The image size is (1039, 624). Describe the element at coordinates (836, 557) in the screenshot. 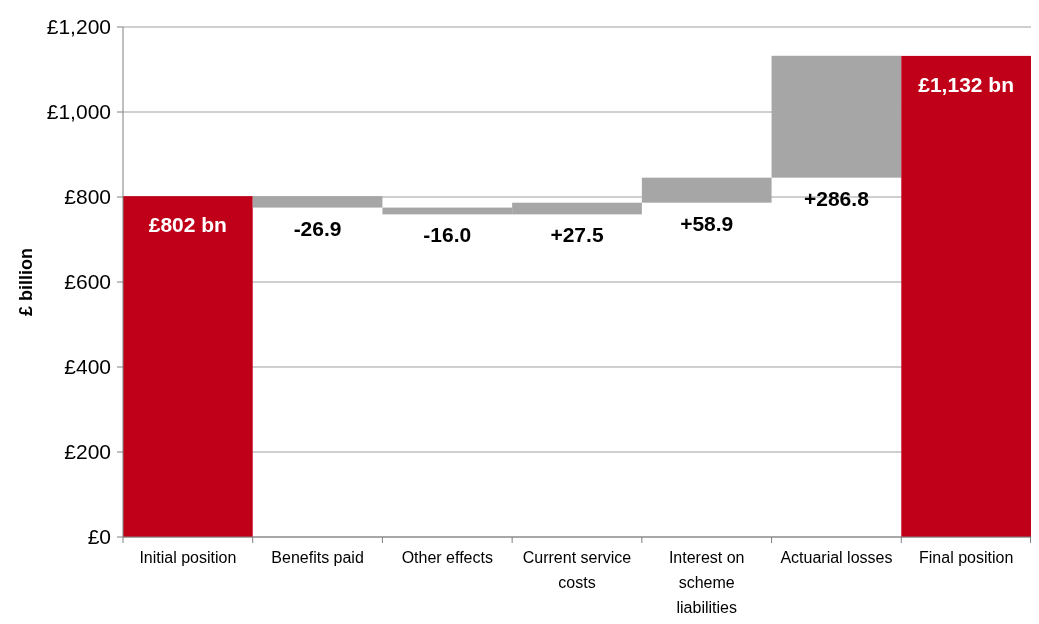

I see `x-tick-label: Actuarial losses` at that location.